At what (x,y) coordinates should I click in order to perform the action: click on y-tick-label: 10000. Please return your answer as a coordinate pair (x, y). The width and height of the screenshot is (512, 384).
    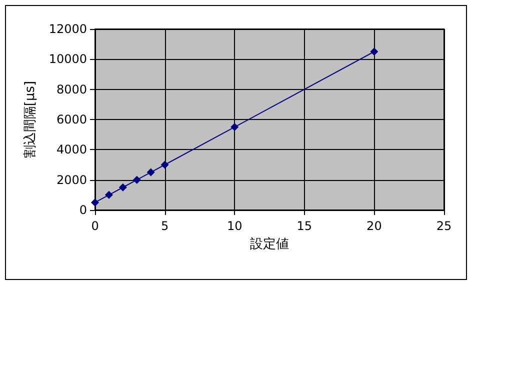
    Looking at the image, I should click on (67, 59).